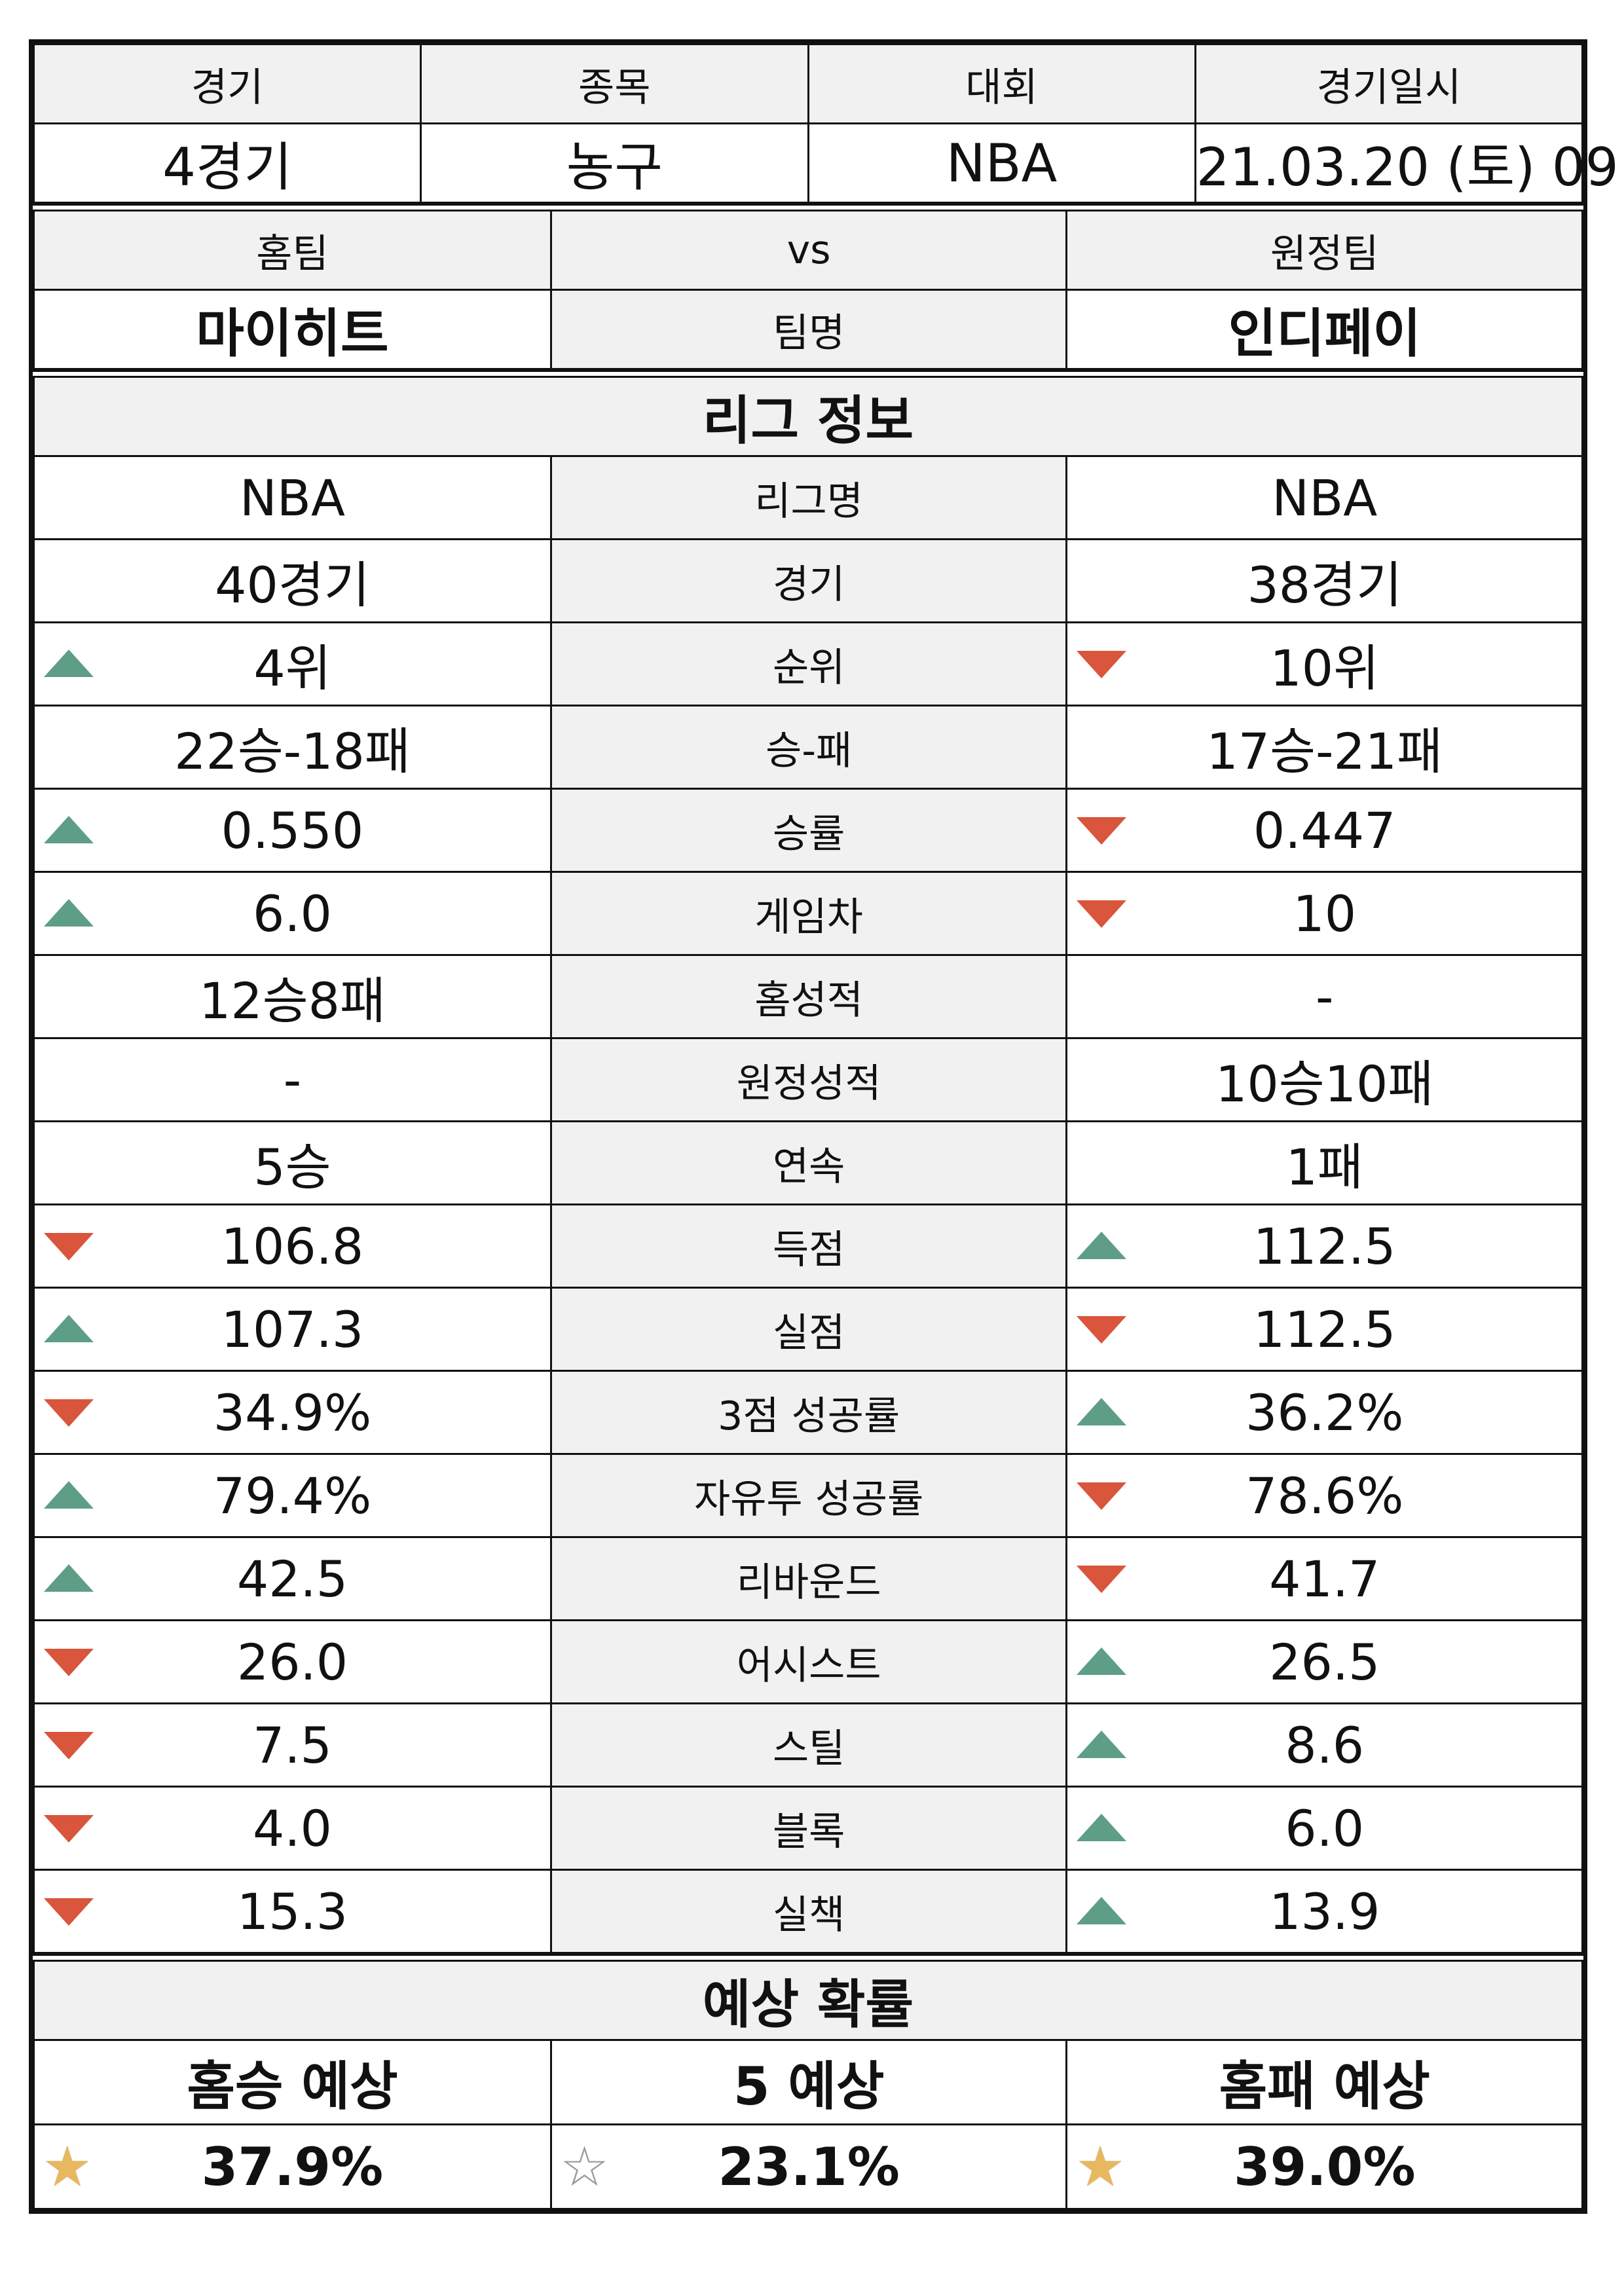  I want to click on away-stat-value: 17승-21패, so click(1324, 751).